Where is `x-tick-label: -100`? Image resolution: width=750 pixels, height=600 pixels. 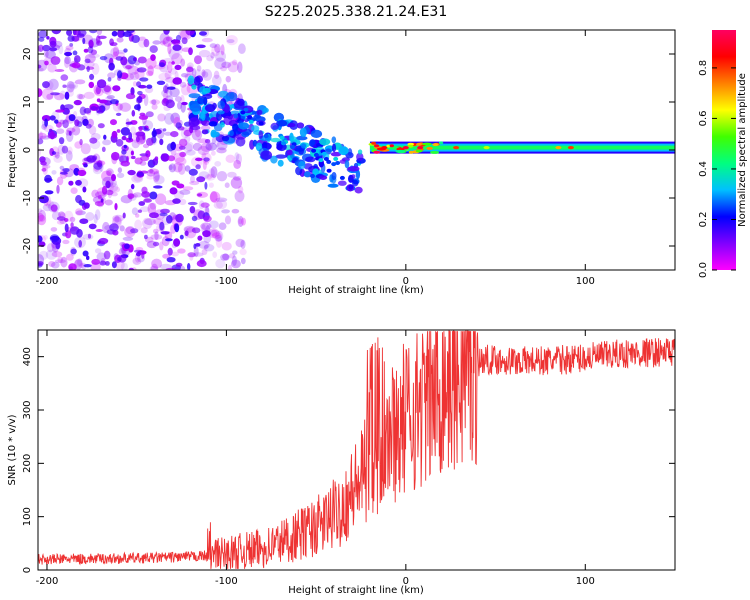 x-tick-label: -100 is located at coordinates (226, 581).